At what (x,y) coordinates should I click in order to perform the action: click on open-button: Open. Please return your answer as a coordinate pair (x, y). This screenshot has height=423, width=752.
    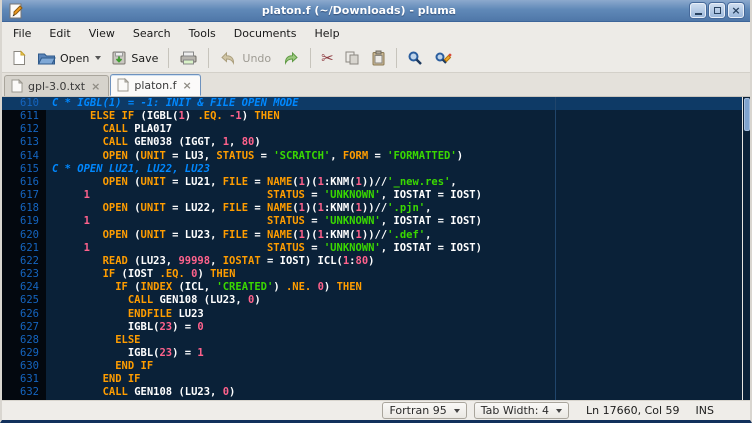
    Looking at the image, I should click on (69, 58).